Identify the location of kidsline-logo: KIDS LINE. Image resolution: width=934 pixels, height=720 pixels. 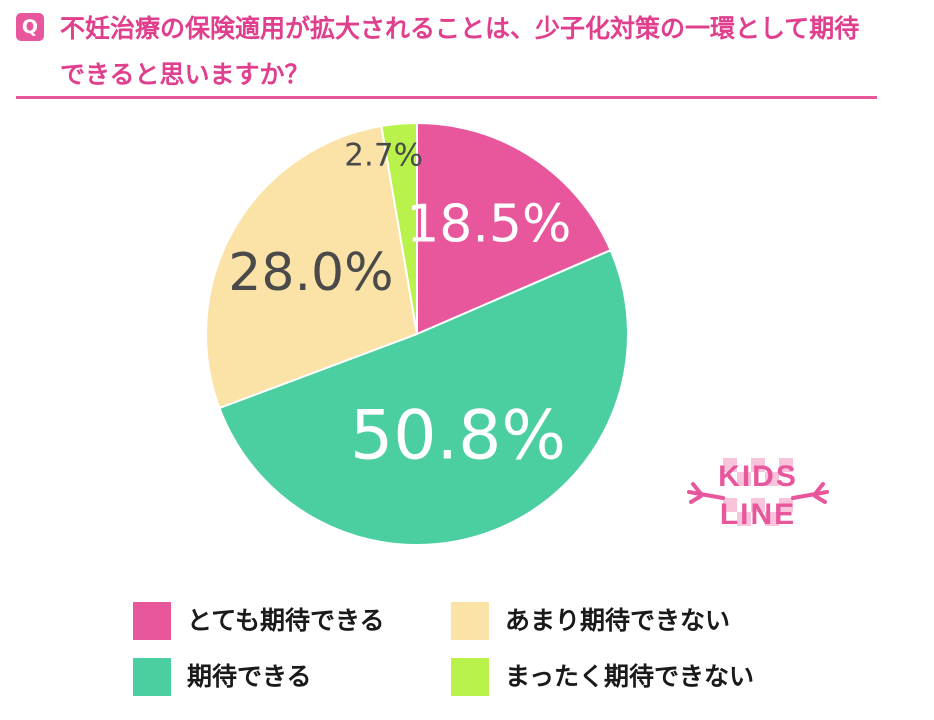
(758, 494).